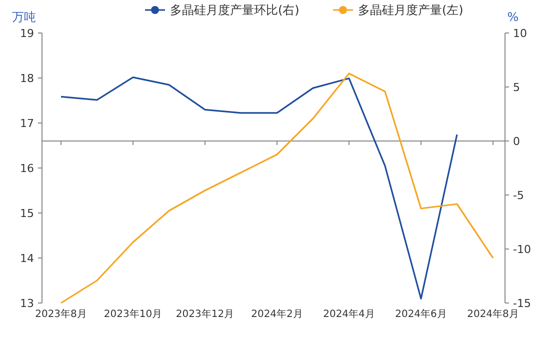 This screenshot has height=340, width=550. Describe the element at coordinates (516, 87) in the screenshot. I see `y2-tick-label: 5` at that location.